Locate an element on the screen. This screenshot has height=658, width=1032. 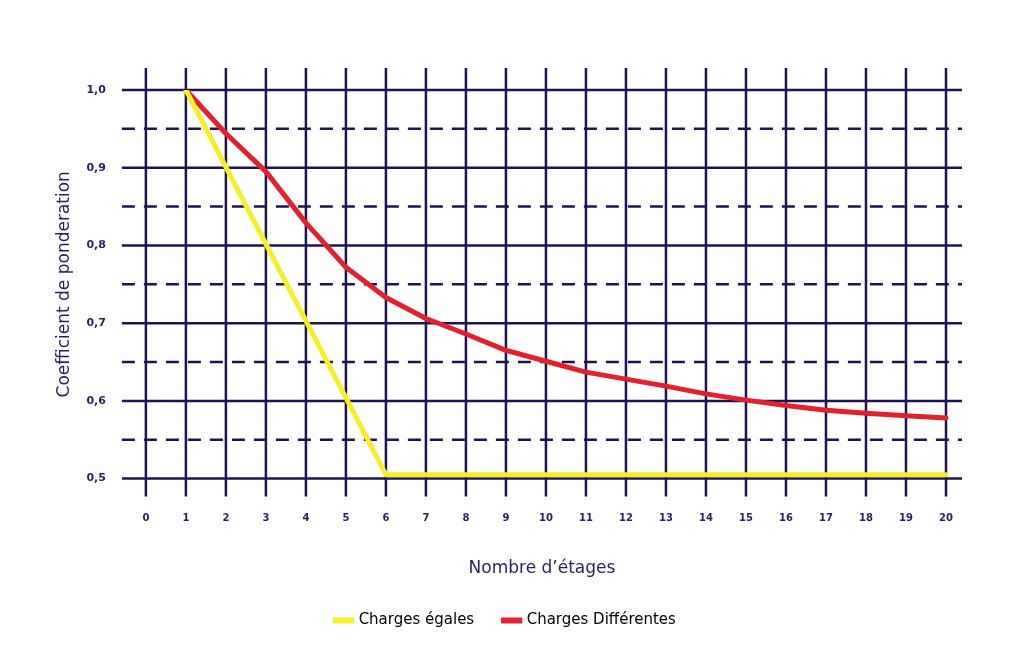
x-tick-label: 18 is located at coordinates (866, 518).